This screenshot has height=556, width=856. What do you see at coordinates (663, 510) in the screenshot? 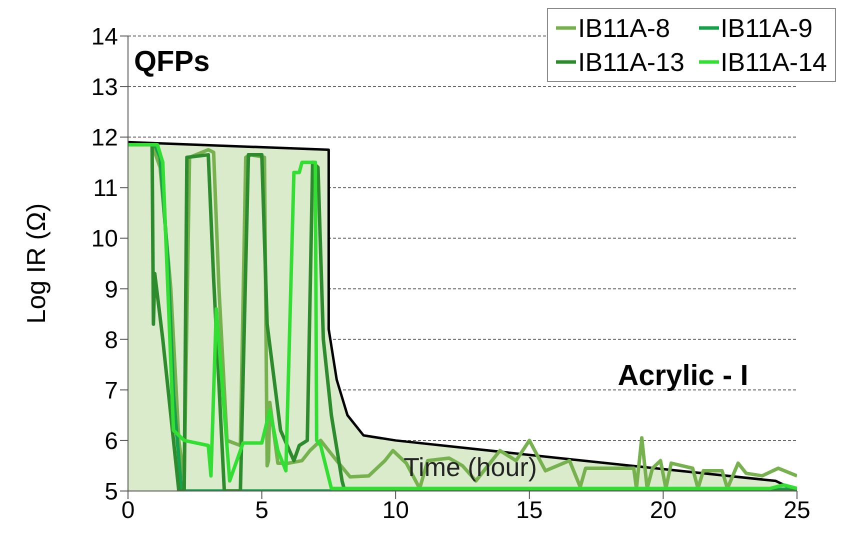
I see `x-tick-label: 20` at bounding box center [663, 510].